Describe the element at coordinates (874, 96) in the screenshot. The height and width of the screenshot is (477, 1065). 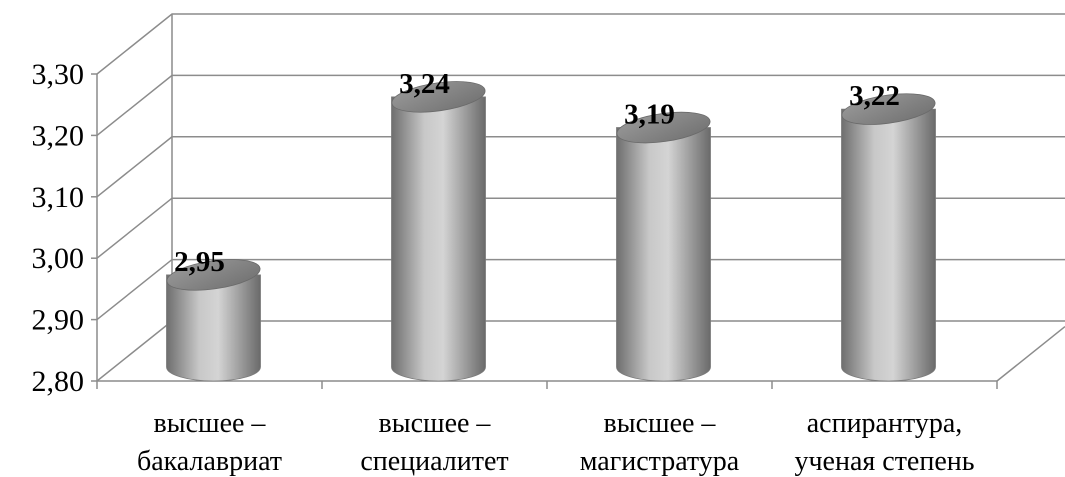
I see `data-label: 3,22` at that location.